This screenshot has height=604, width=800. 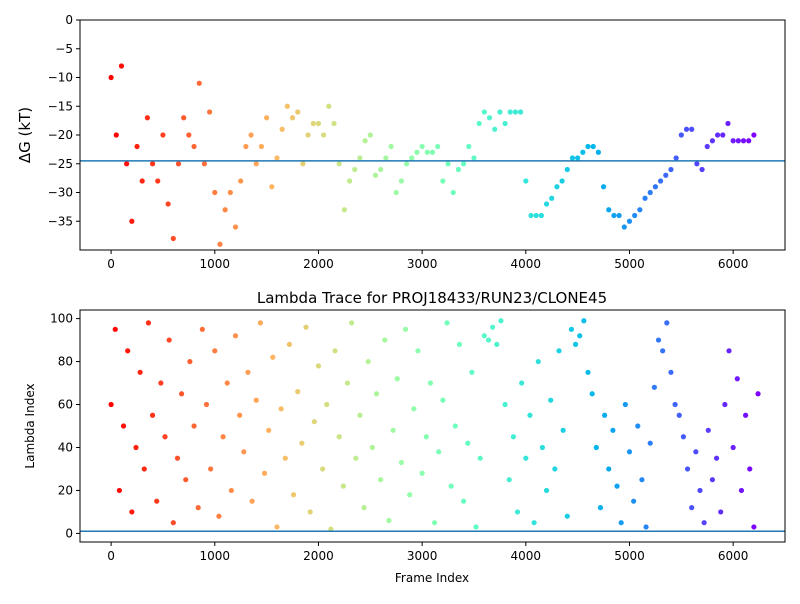 What do you see at coordinates (432, 578) in the screenshot?
I see `lambda-x-label: Frame Index` at bounding box center [432, 578].